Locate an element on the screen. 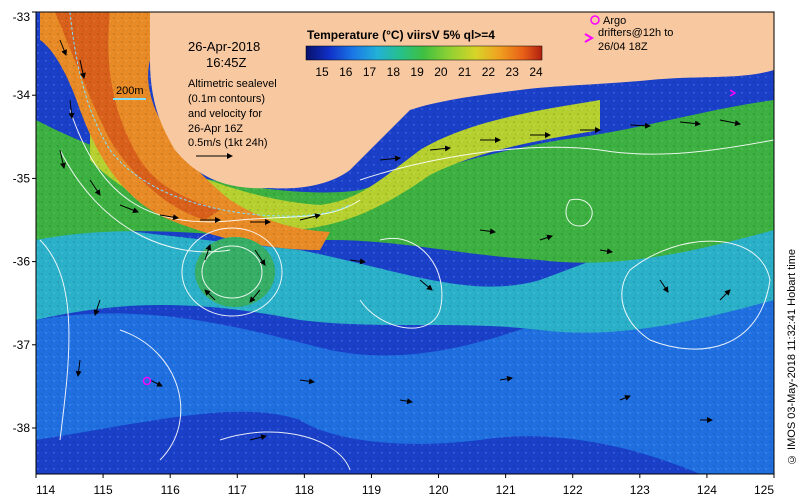 This screenshot has width=800, height=500. lon-tick-label: 120 is located at coordinates (439, 490).